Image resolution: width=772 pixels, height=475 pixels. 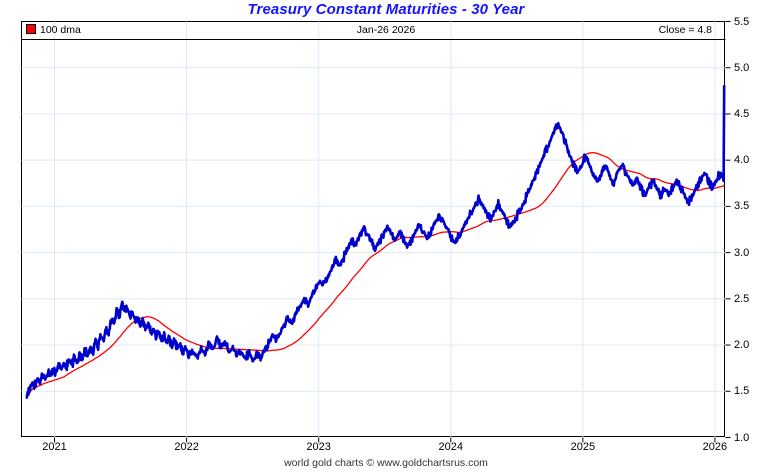 I want to click on page-title: Treasury Constant Maturities - 30 Year, so click(x=386, y=9).